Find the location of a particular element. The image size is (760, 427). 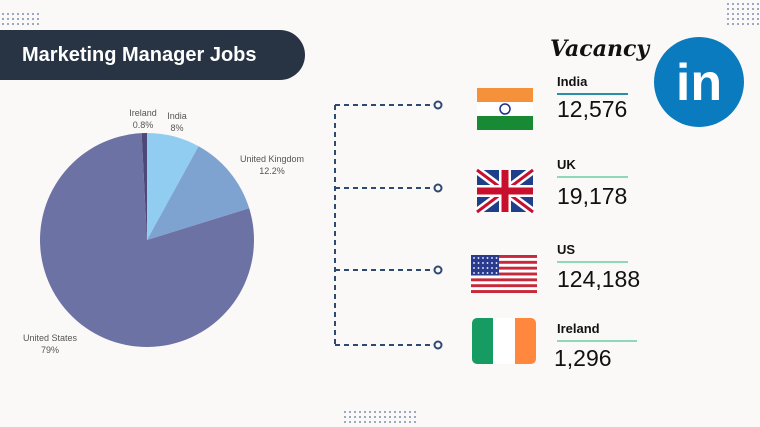

flag-us is located at coordinates (504, 274).